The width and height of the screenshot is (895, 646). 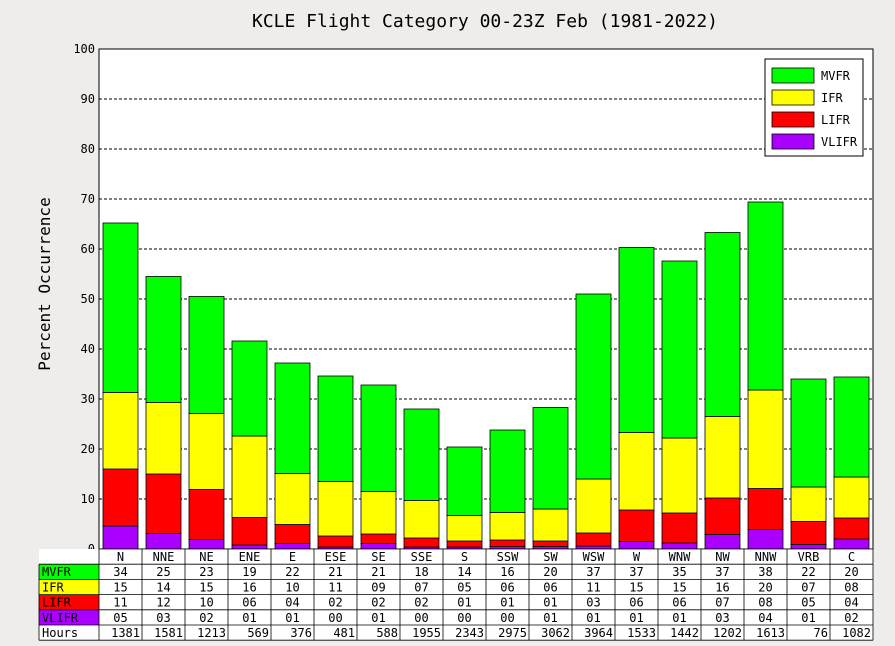 I want to click on x-tick-label: NNE, so click(x=164, y=557).